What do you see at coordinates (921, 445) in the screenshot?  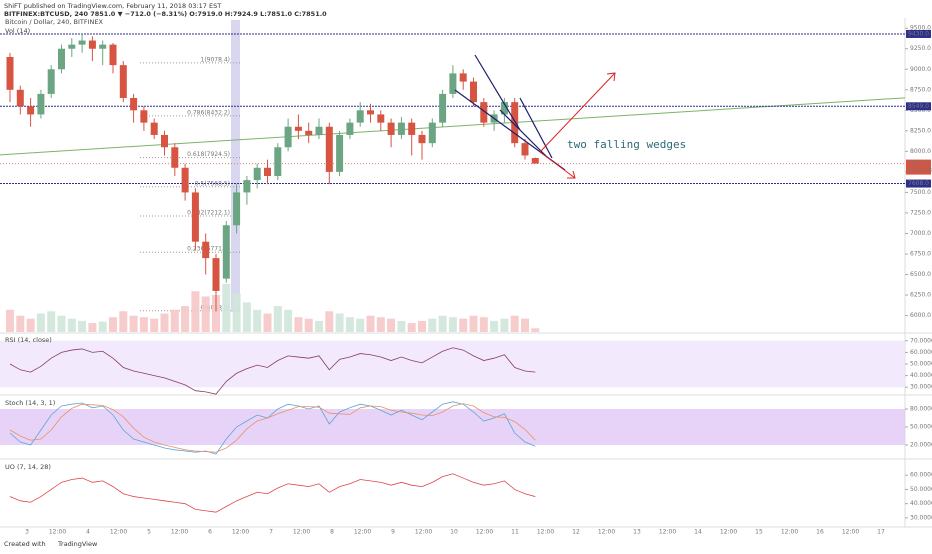 I see `y-tick-label: 20.0000` at bounding box center [921, 445].